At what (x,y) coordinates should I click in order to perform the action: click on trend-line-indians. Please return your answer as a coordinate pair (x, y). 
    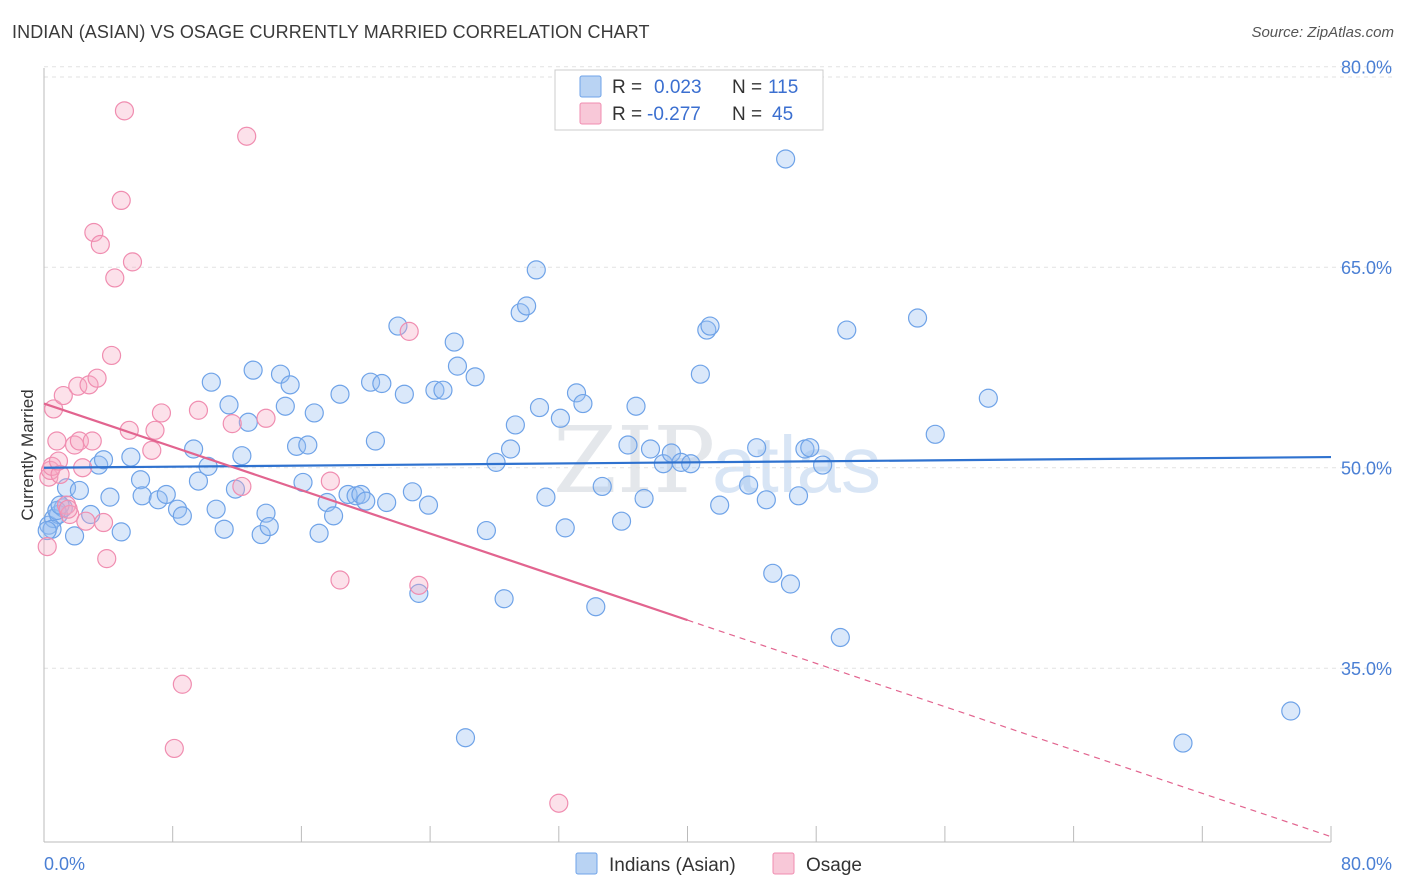
    Looking at the image, I should click on (687, 462).